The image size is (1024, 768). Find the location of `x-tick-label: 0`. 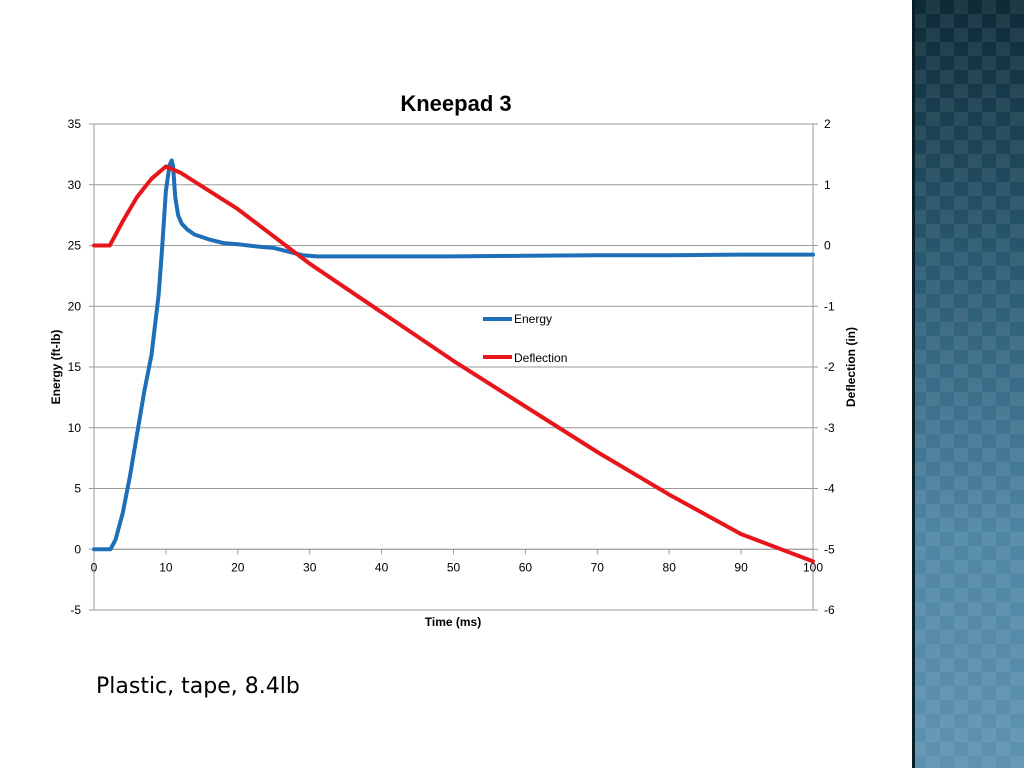

x-tick-label: 0 is located at coordinates (94, 567).